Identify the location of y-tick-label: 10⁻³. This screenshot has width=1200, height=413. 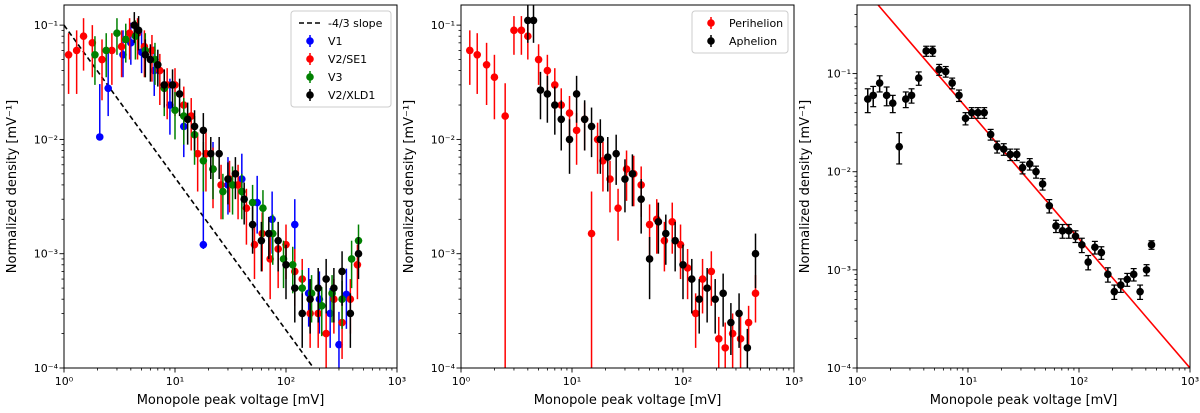
(443, 254).